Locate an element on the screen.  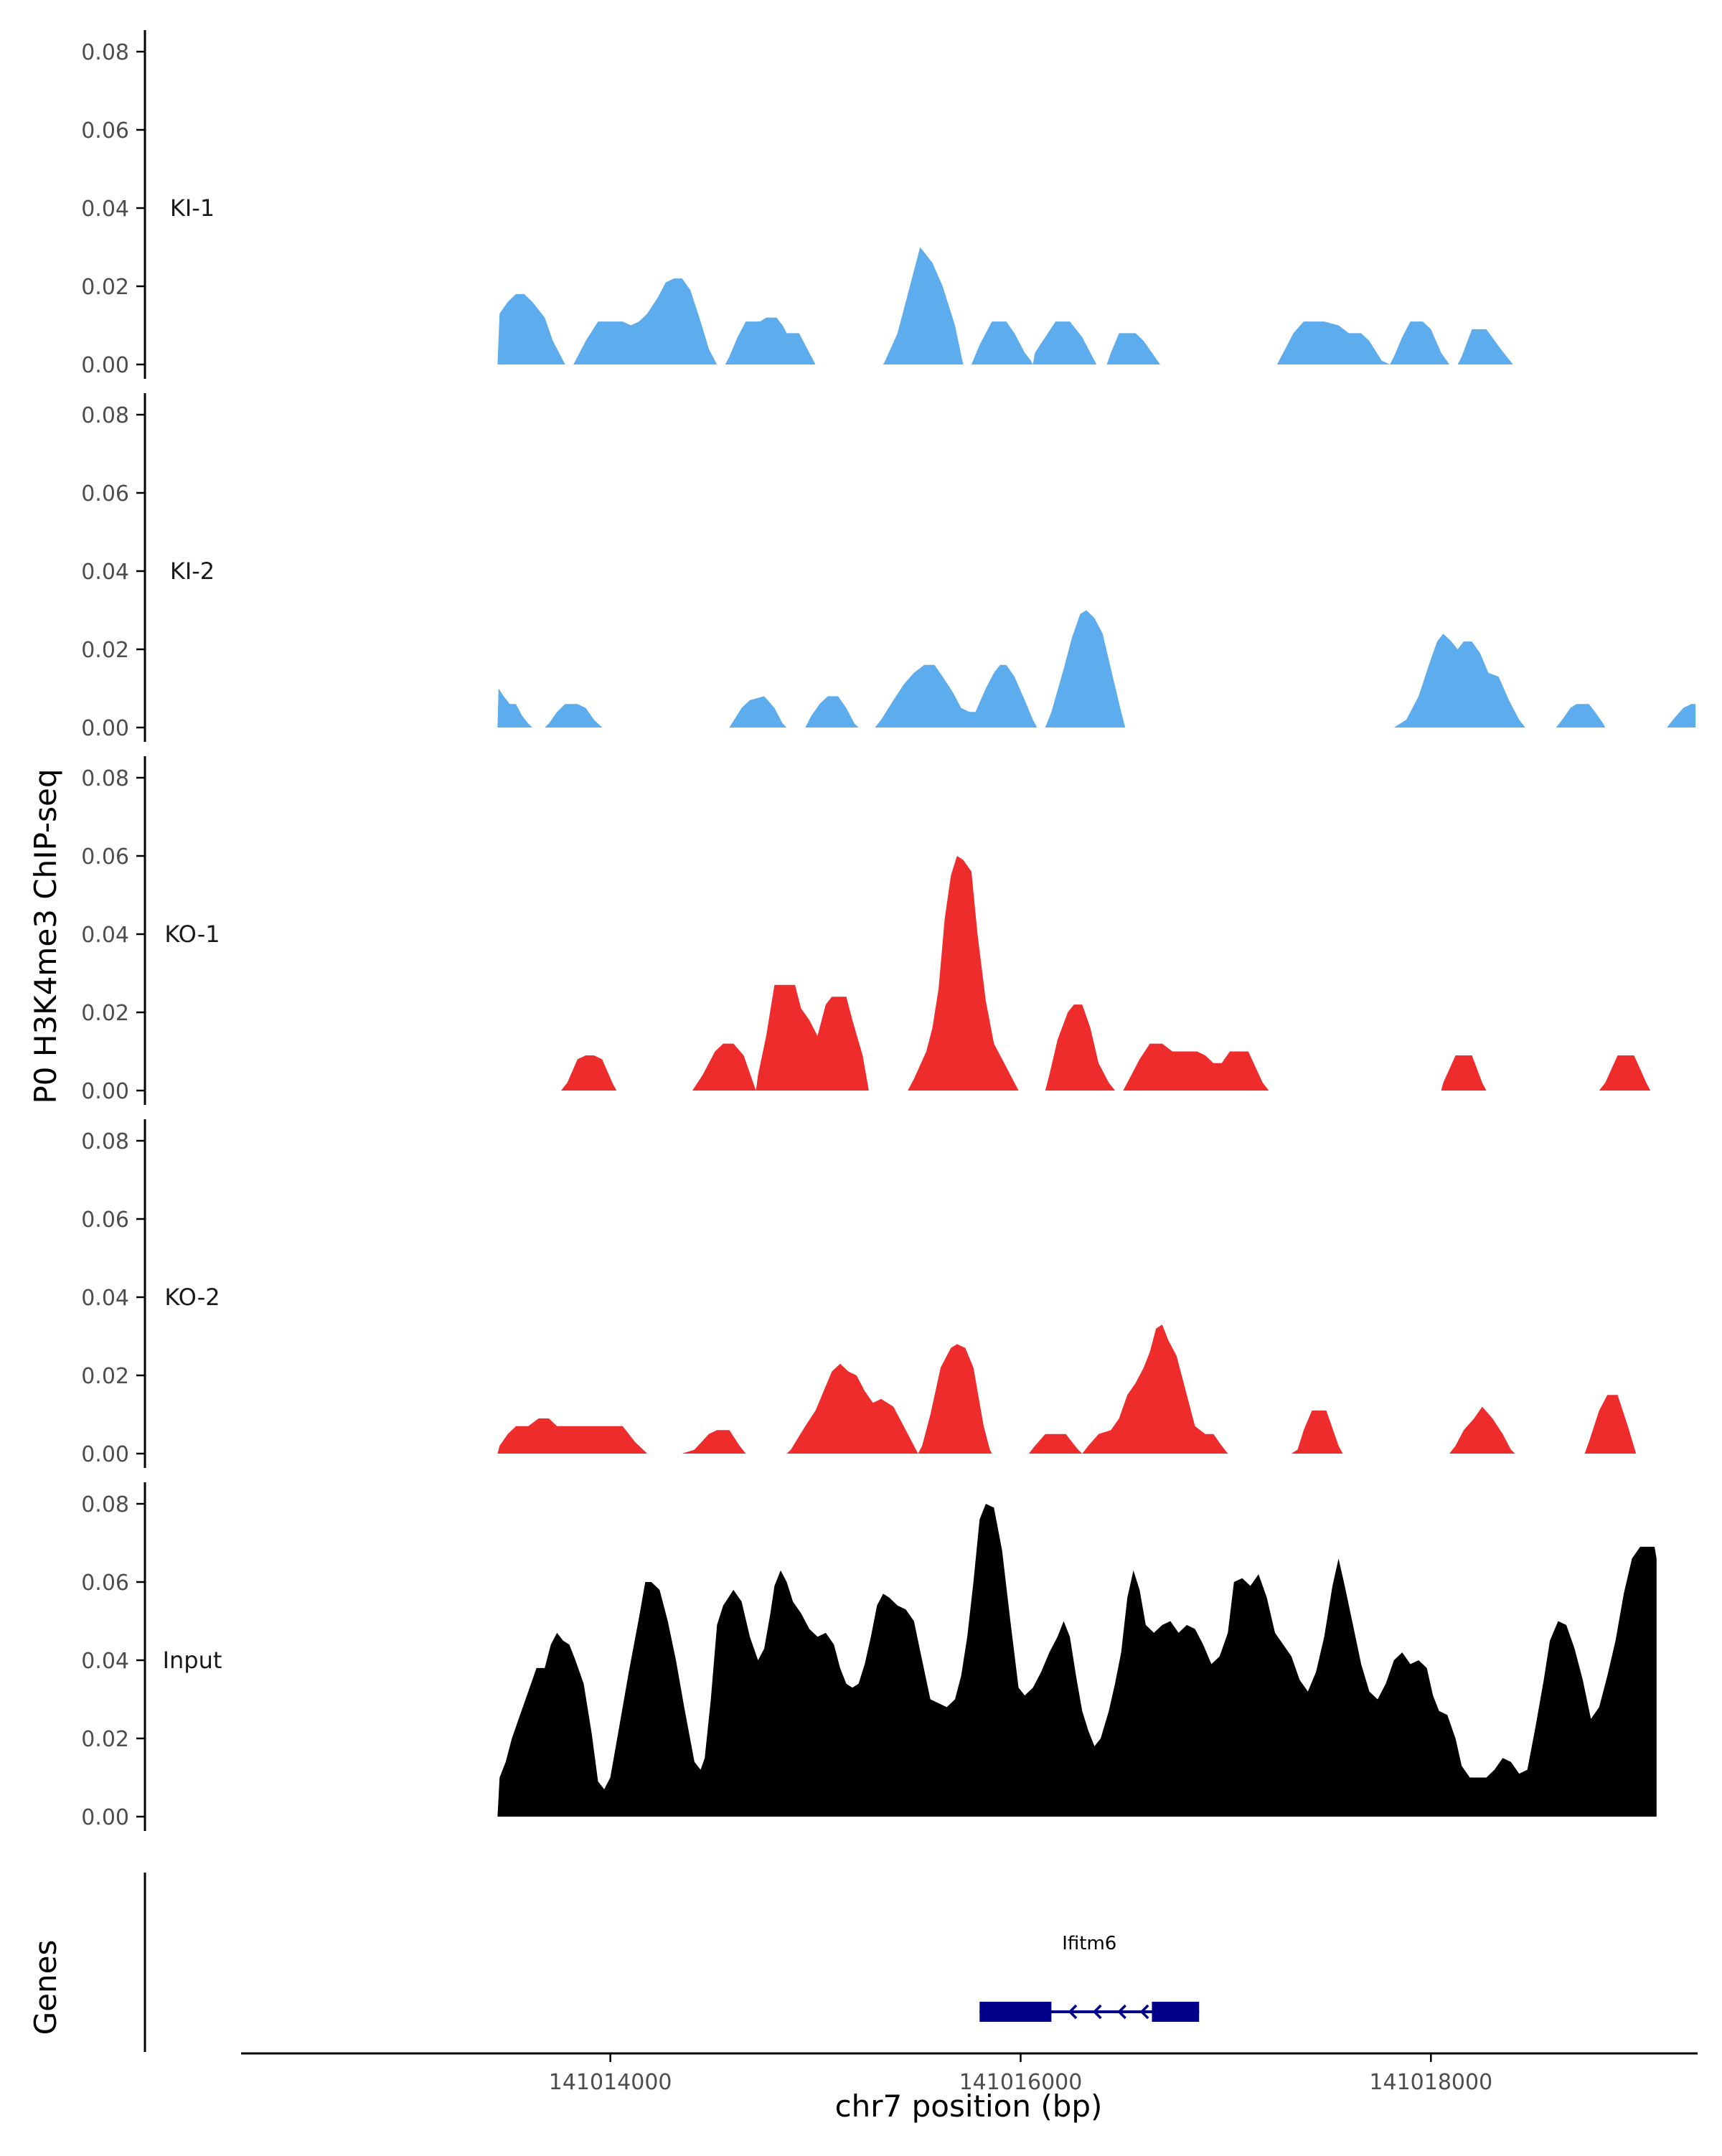
x-axis-title: chr7 position (bp) is located at coordinates (969, 2106).